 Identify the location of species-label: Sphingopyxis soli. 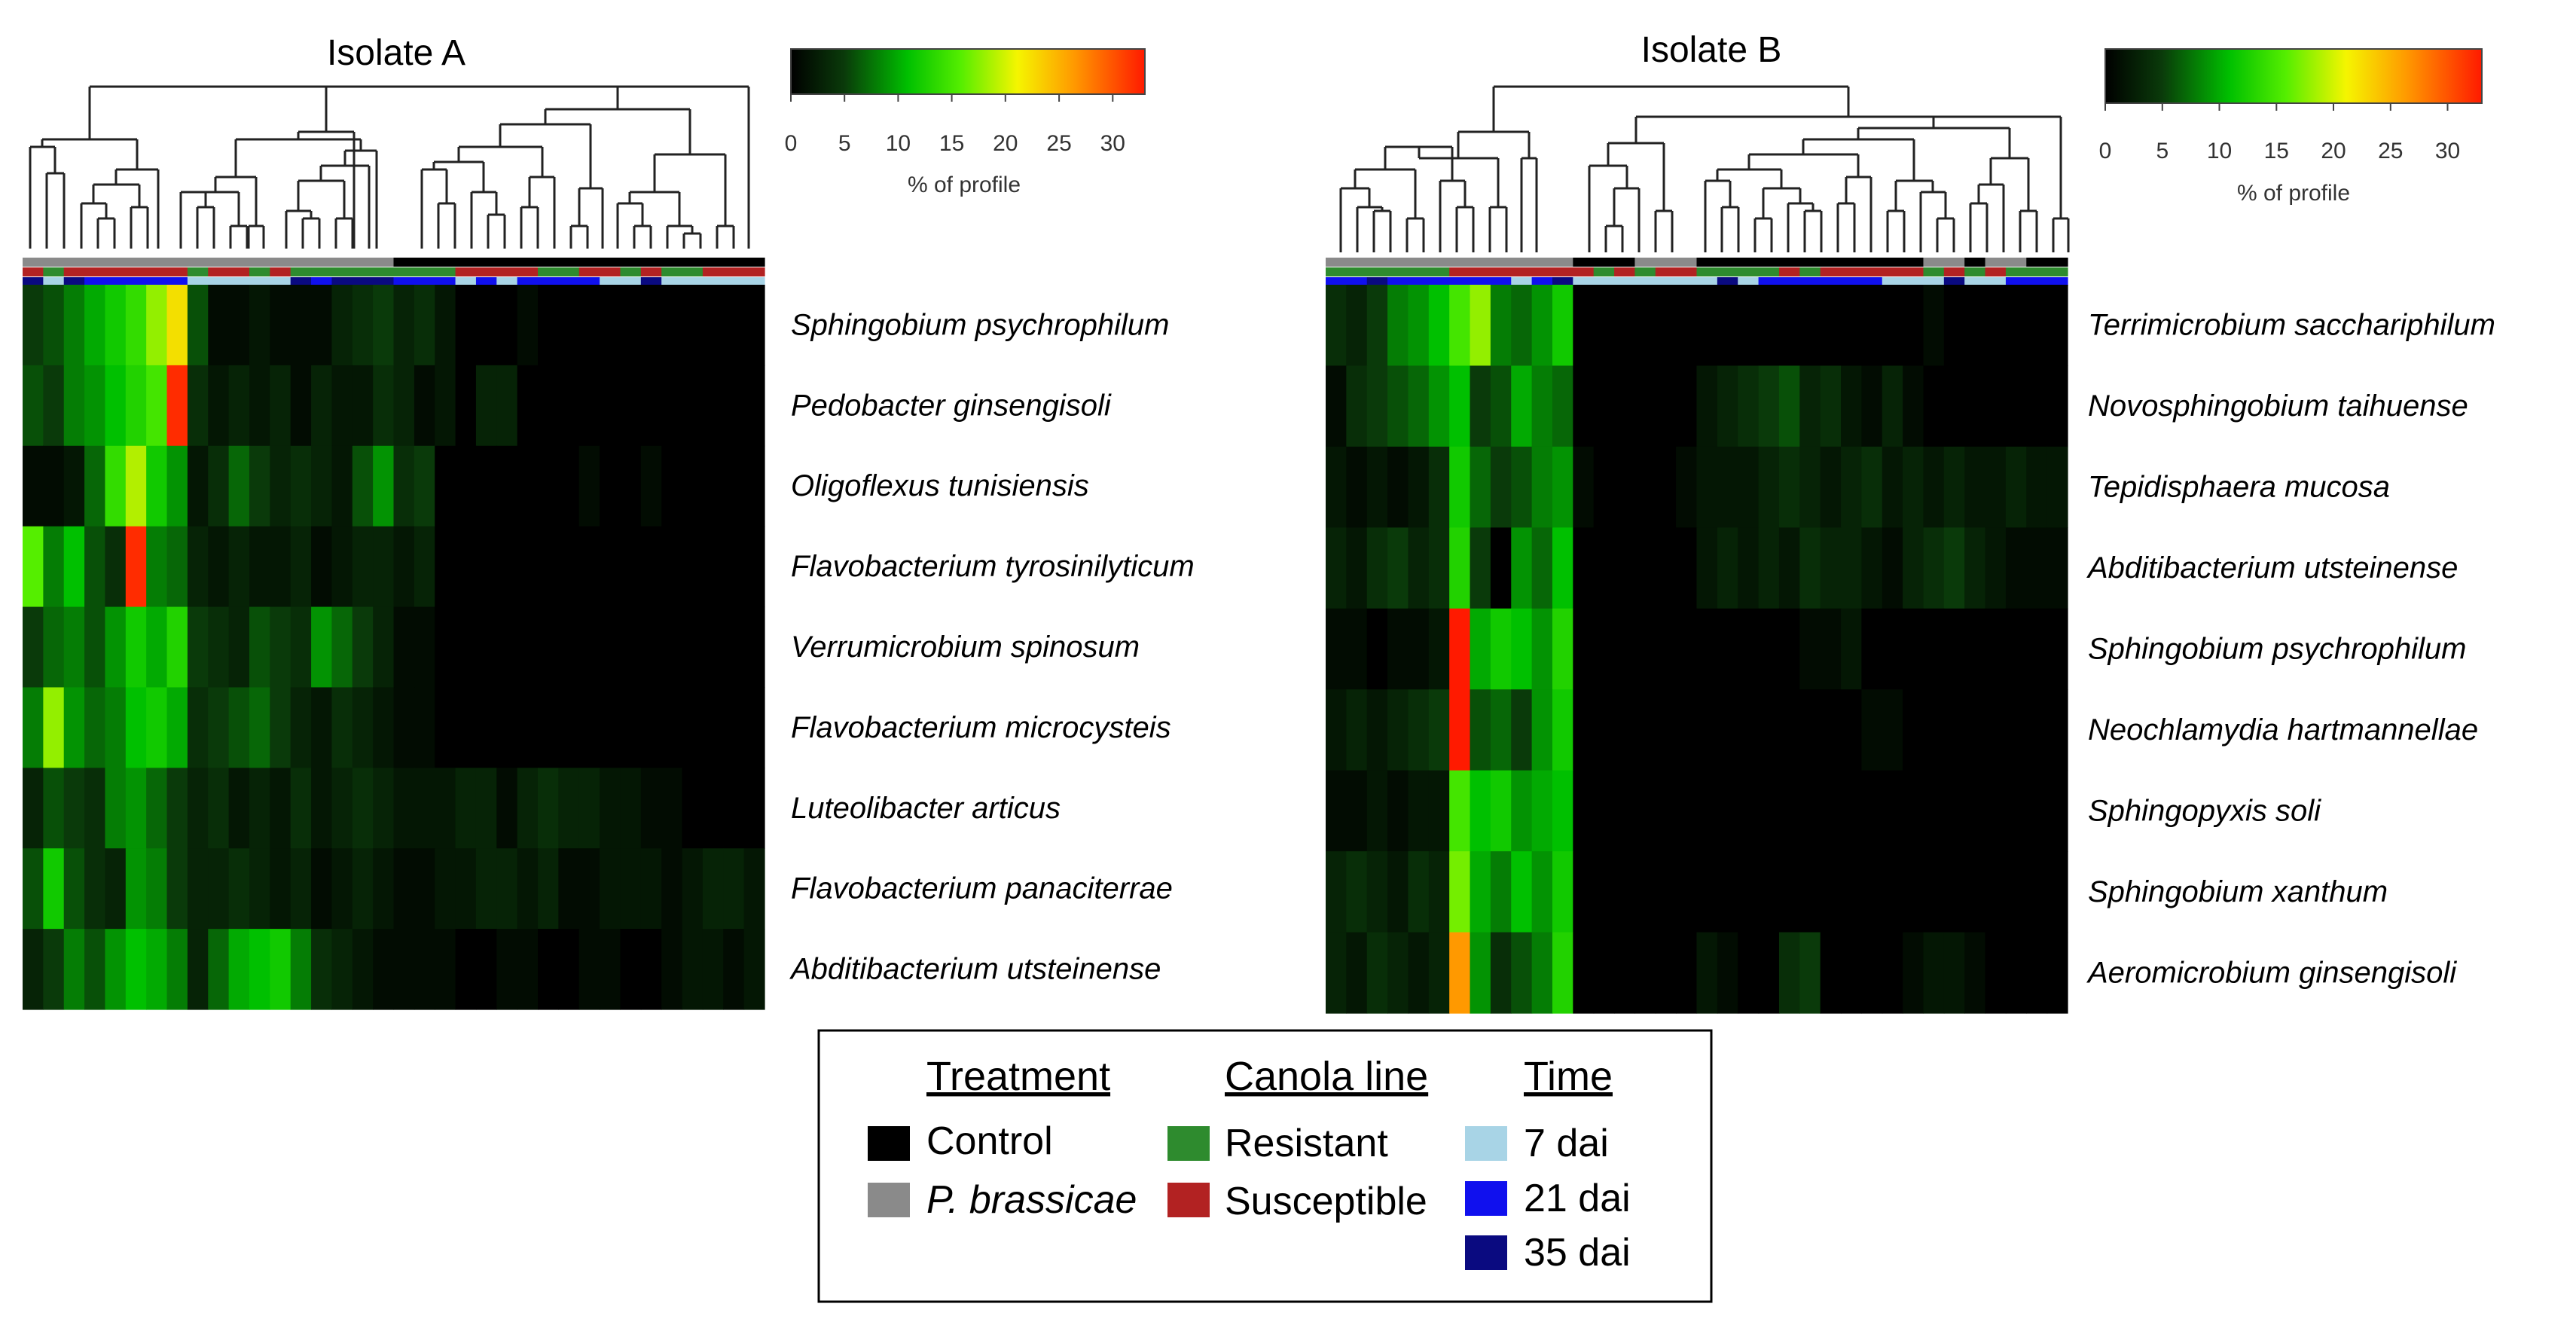
(2205, 810).